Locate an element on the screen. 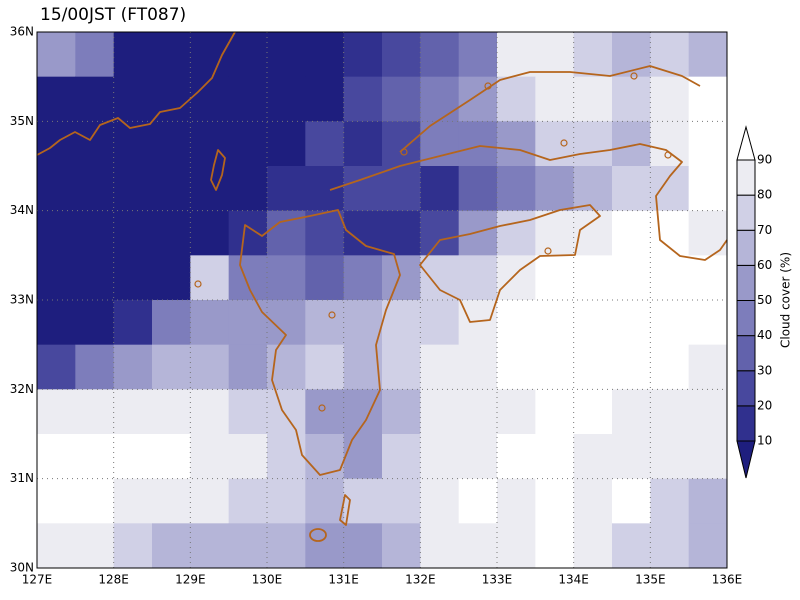 The height and width of the screenshot is (600, 800). map-title: 15/00JST (FT087) is located at coordinates (113, 15).